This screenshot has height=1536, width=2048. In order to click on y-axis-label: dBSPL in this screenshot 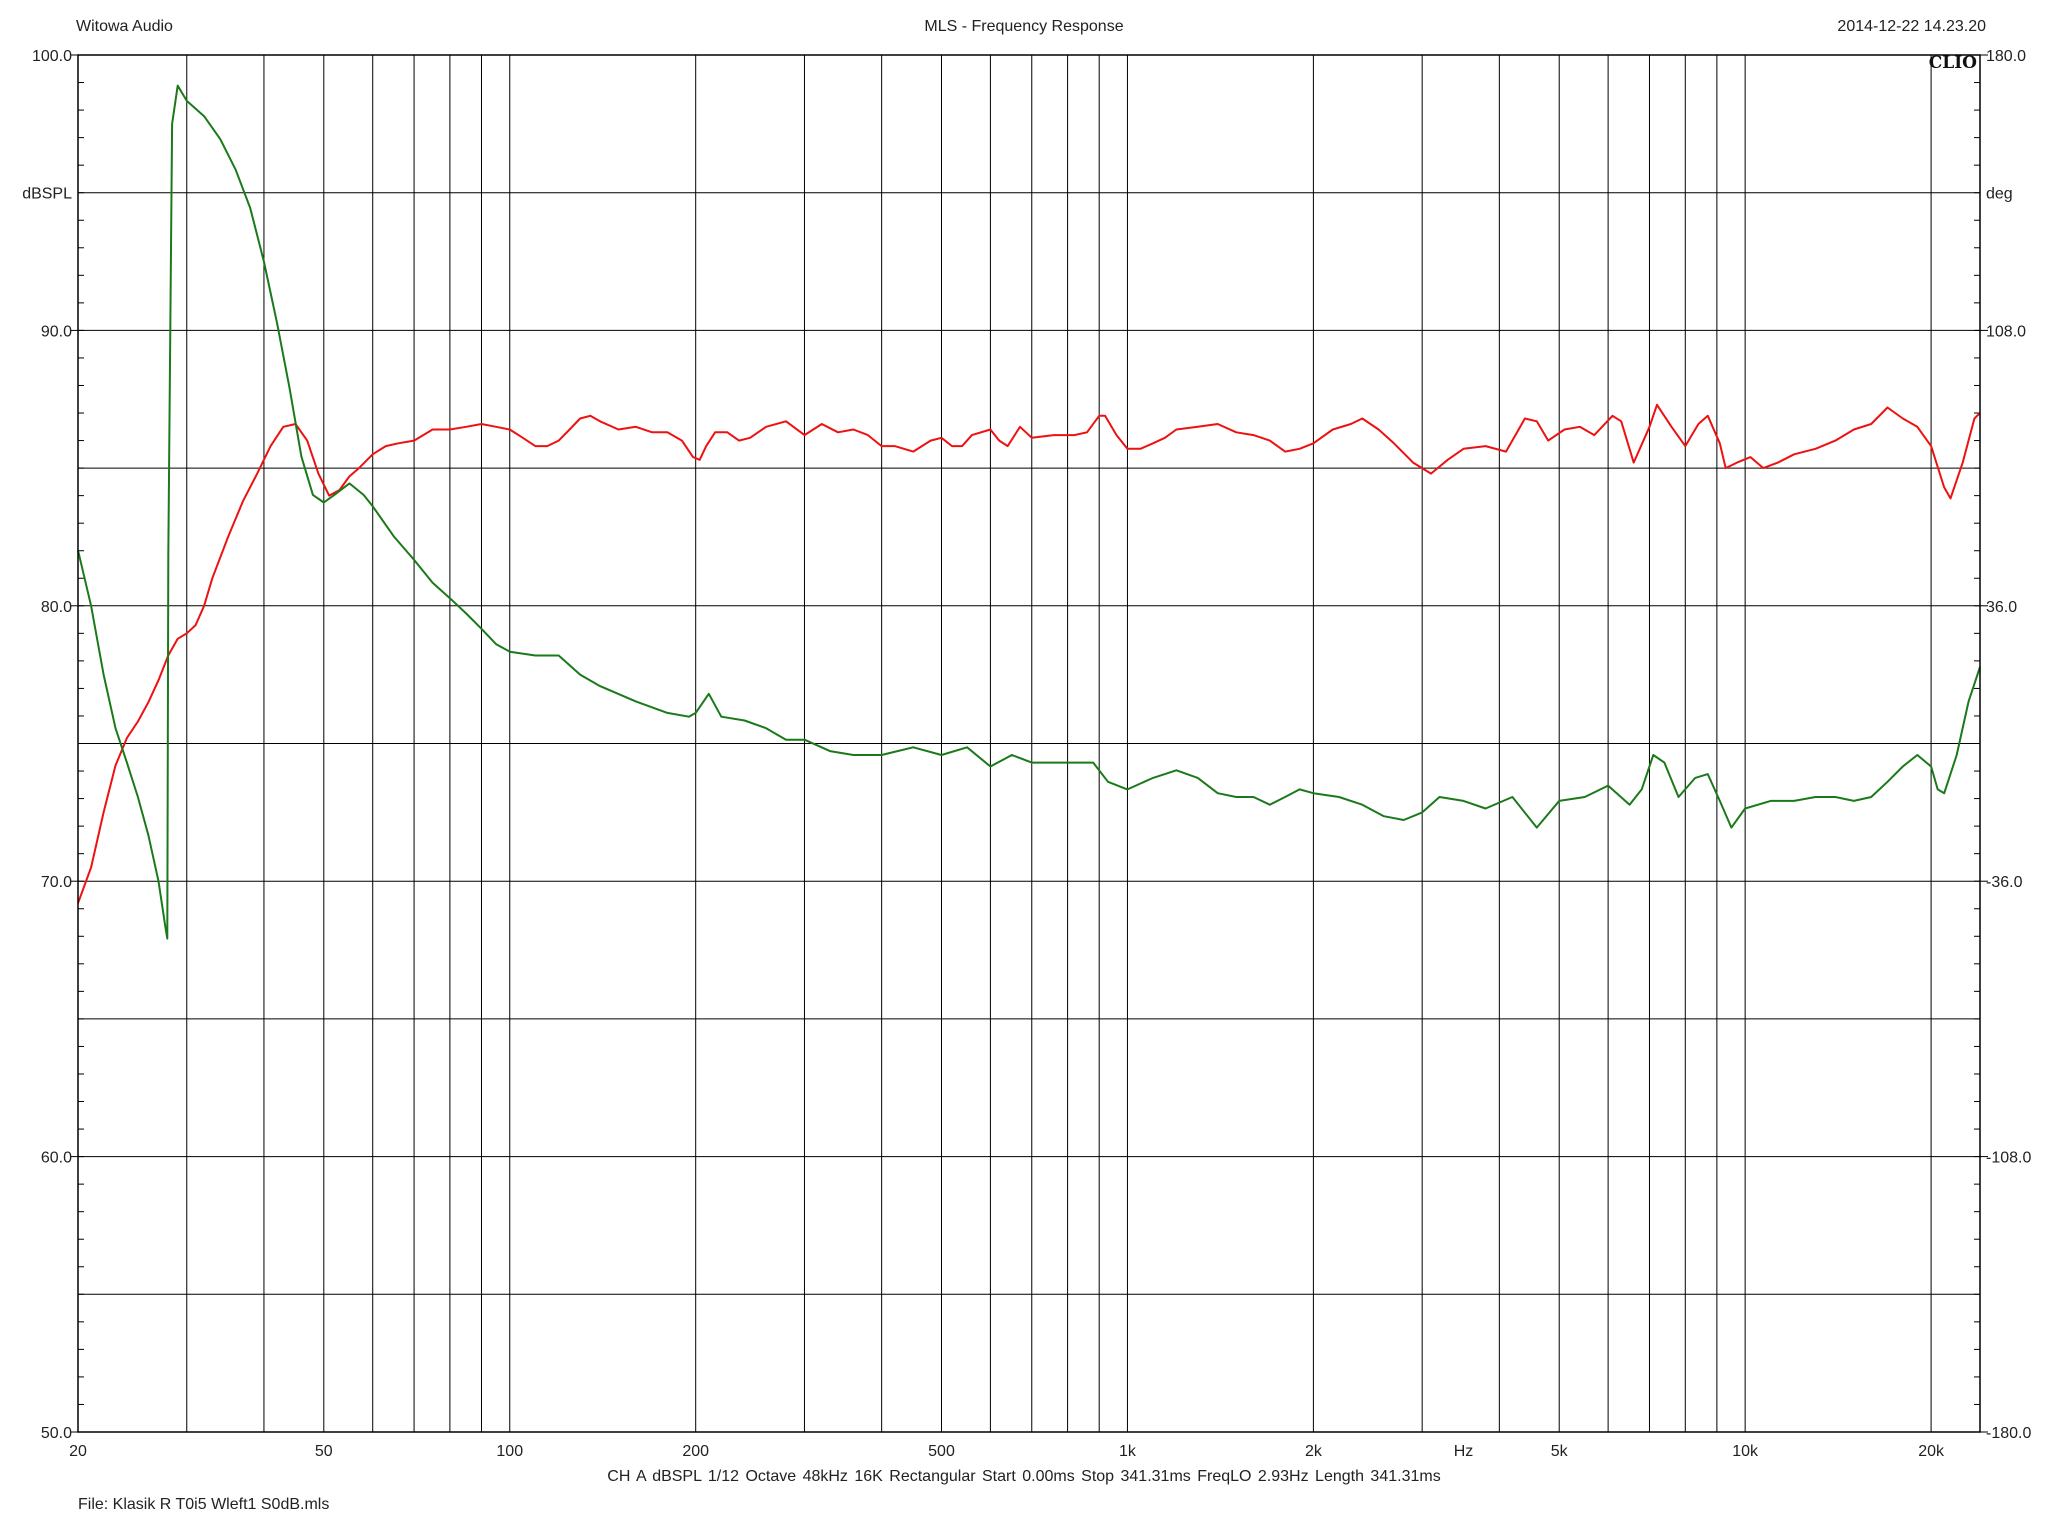, I will do `click(47, 194)`.